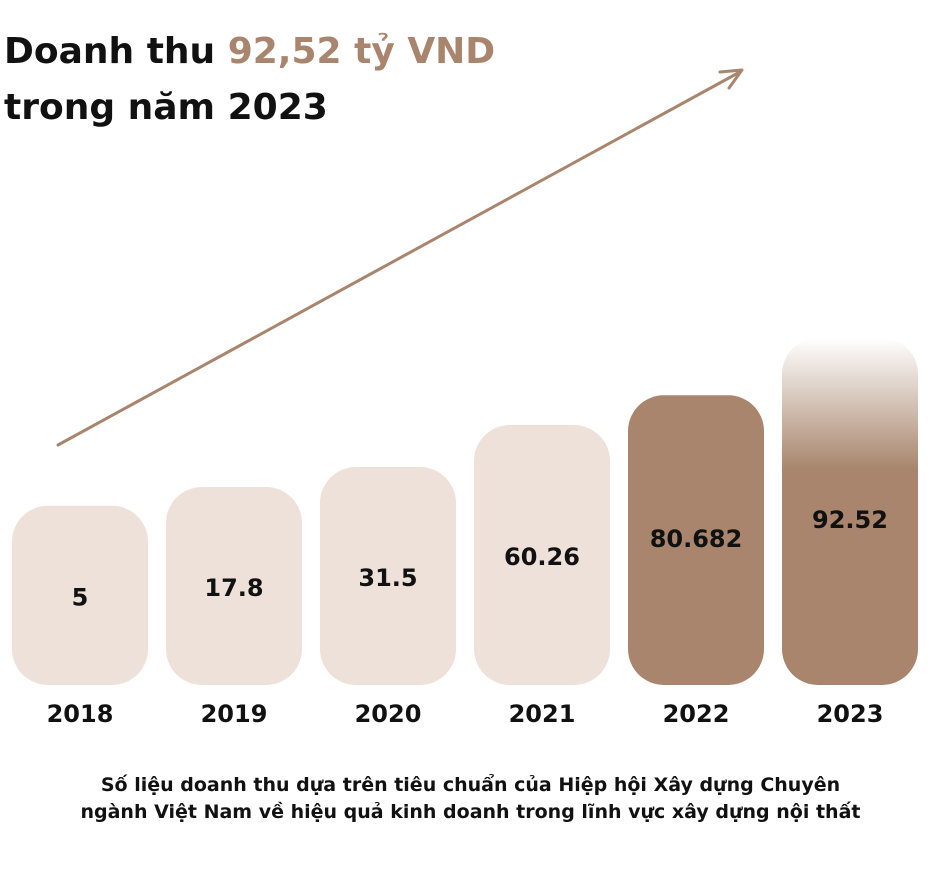 The height and width of the screenshot is (878, 941). What do you see at coordinates (388, 714) in the screenshot?
I see `category-label-2020: 2020` at bounding box center [388, 714].